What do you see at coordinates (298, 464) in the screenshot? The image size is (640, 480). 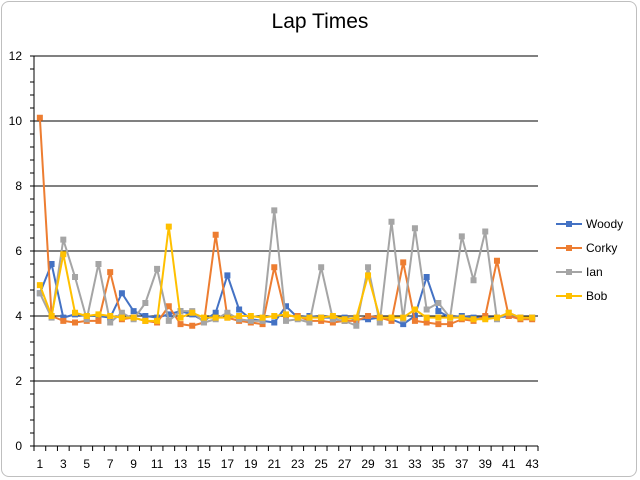 I see `x-tick-label: 23` at bounding box center [298, 464].